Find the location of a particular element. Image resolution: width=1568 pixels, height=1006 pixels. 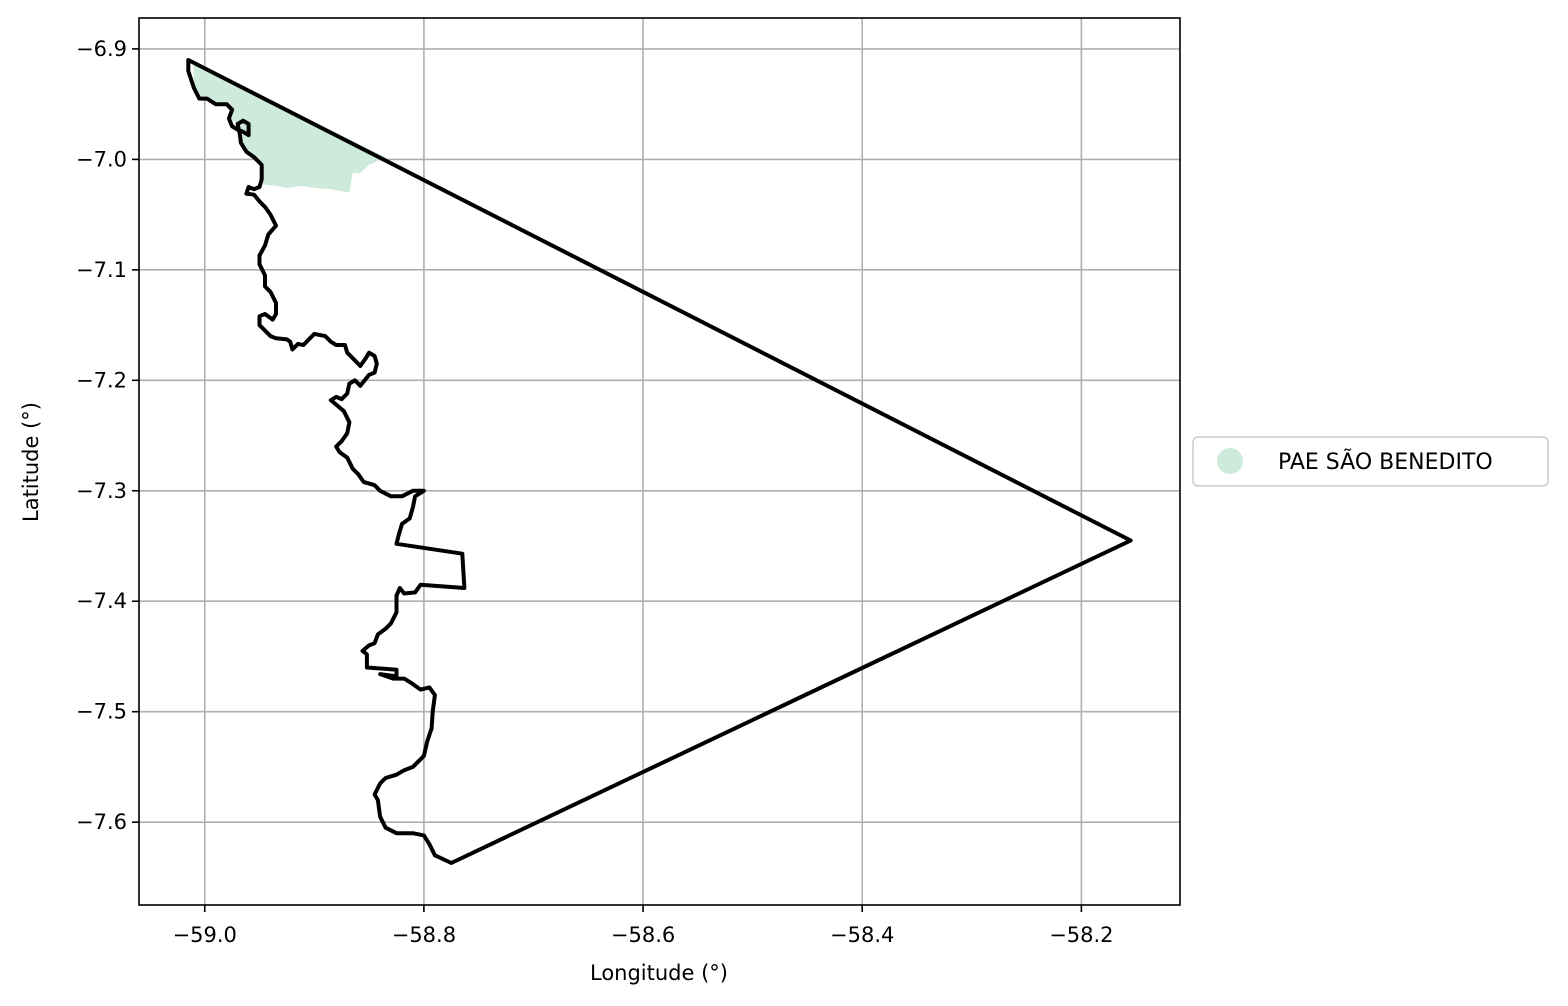

x-tick-label-1: −58.8 is located at coordinates (424, 935).